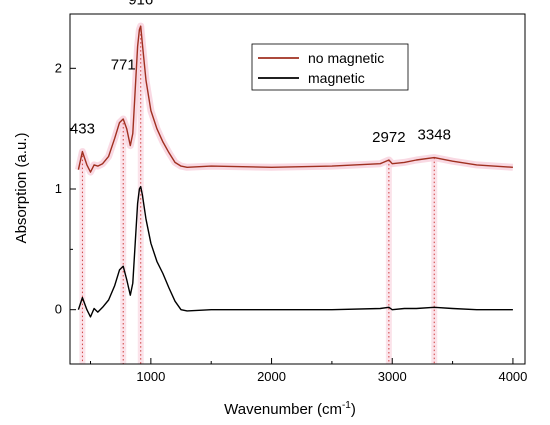 The image size is (550, 425). I want to click on y-tick-label-1: 1, so click(58, 188).